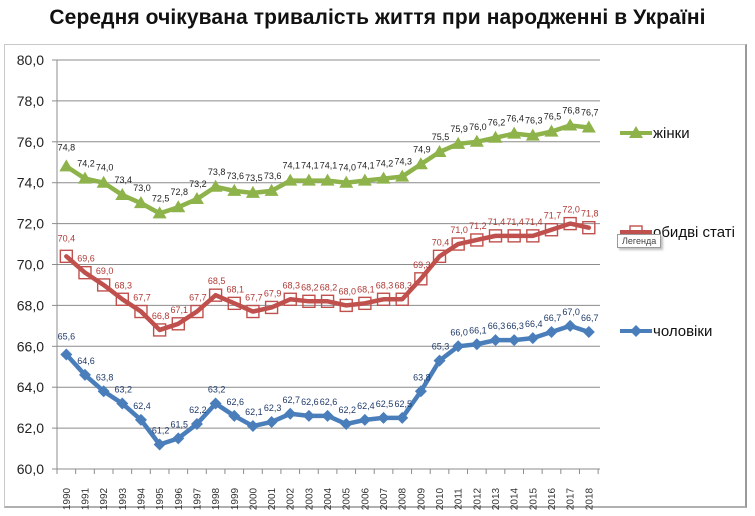 This screenshot has width=755, height=516. I want to click on legend: жінки обидві статі чоловіки, so click(677, 232).